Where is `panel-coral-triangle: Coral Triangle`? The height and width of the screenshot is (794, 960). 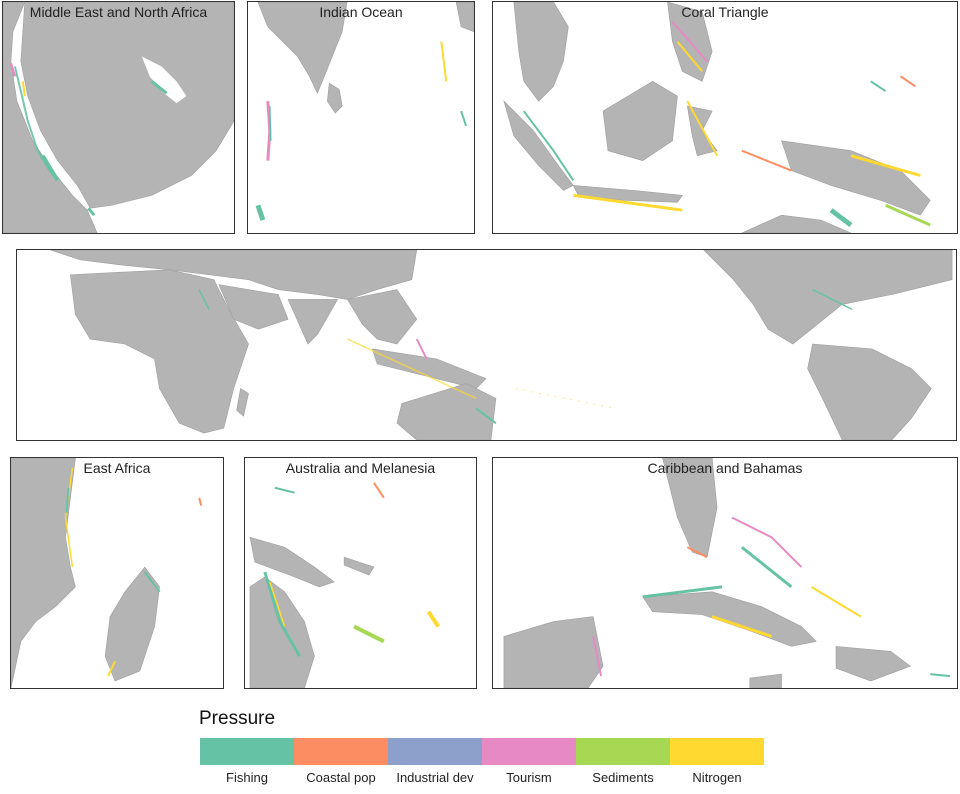
panel-coral-triangle: Coral Triangle is located at coordinates (725, 117).